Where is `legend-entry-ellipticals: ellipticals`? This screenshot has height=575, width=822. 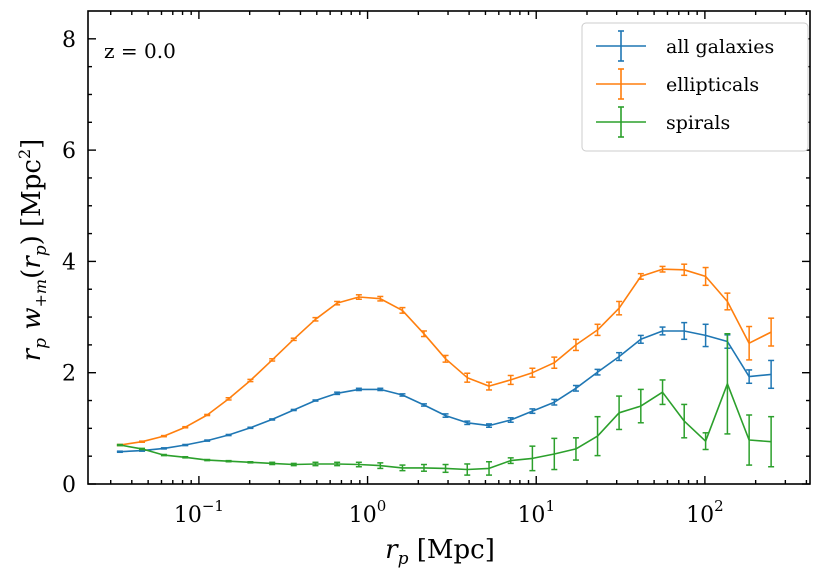 legend-entry-ellipticals: ellipticals is located at coordinates (677, 84).